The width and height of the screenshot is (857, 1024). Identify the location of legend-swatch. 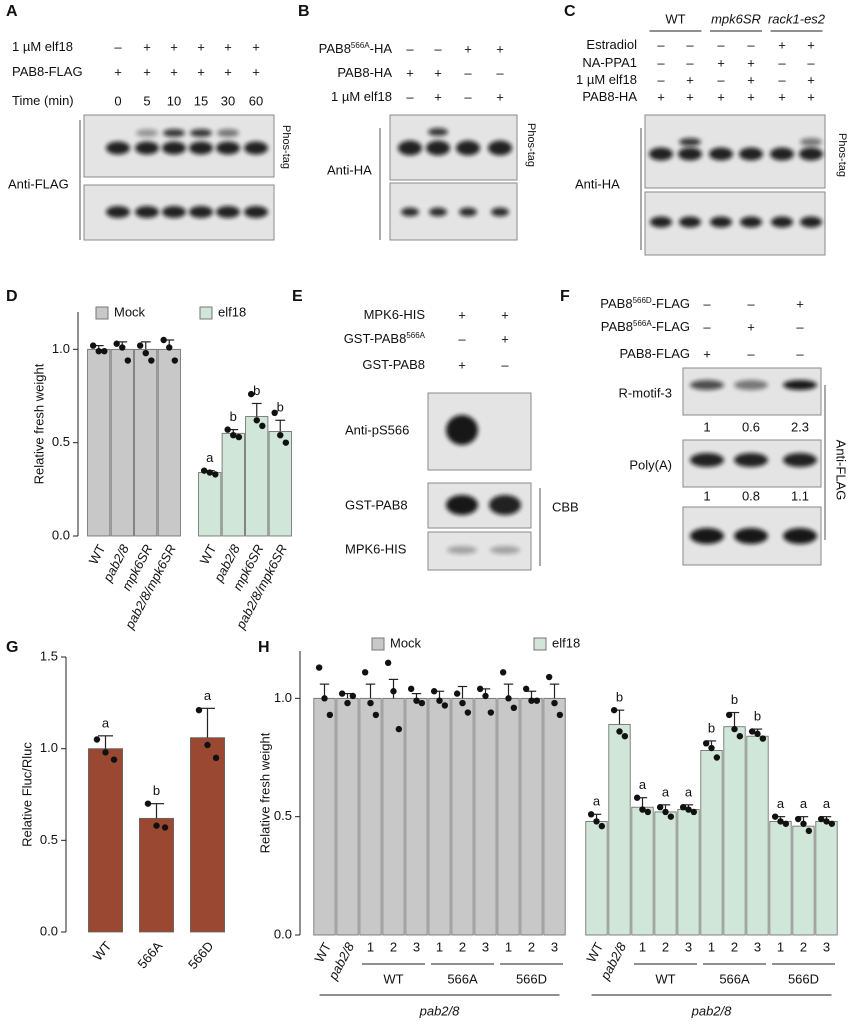
(102, 313).